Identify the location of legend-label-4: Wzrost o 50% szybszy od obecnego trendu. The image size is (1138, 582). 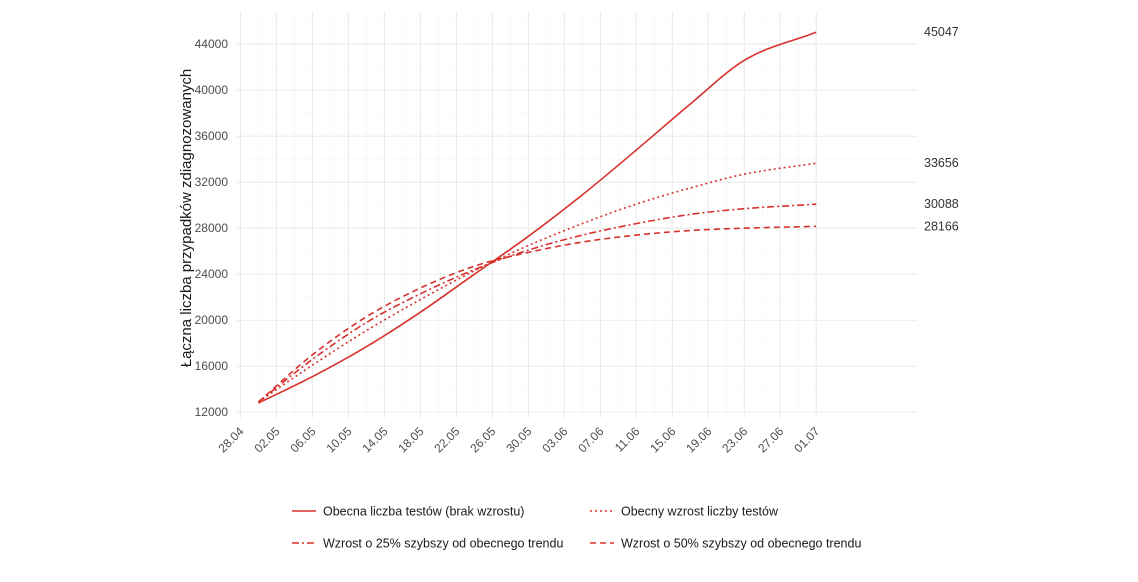
(741, 544).